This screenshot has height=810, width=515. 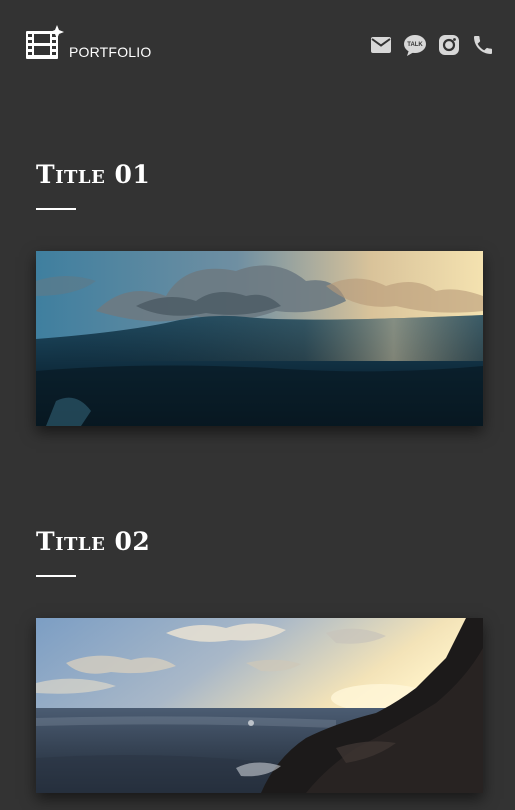 I want to click on site-header: PORTFOLIO TALK, so click(x=257, y=45).